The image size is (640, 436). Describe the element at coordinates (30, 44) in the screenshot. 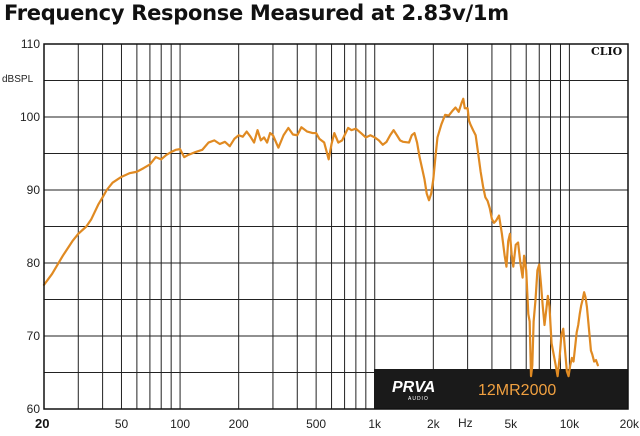

I see `y-tick-label: 110` at that location.